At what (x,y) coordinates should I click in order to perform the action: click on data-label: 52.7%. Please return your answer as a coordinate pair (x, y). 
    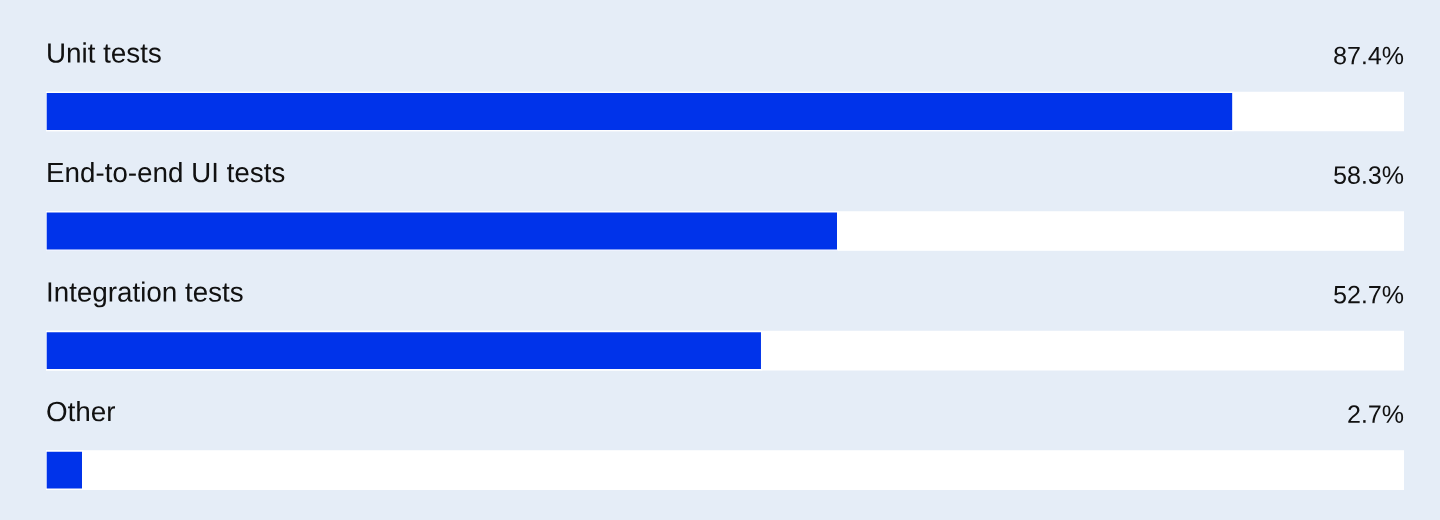
    Looking at the image, I should click on (1369, 294).